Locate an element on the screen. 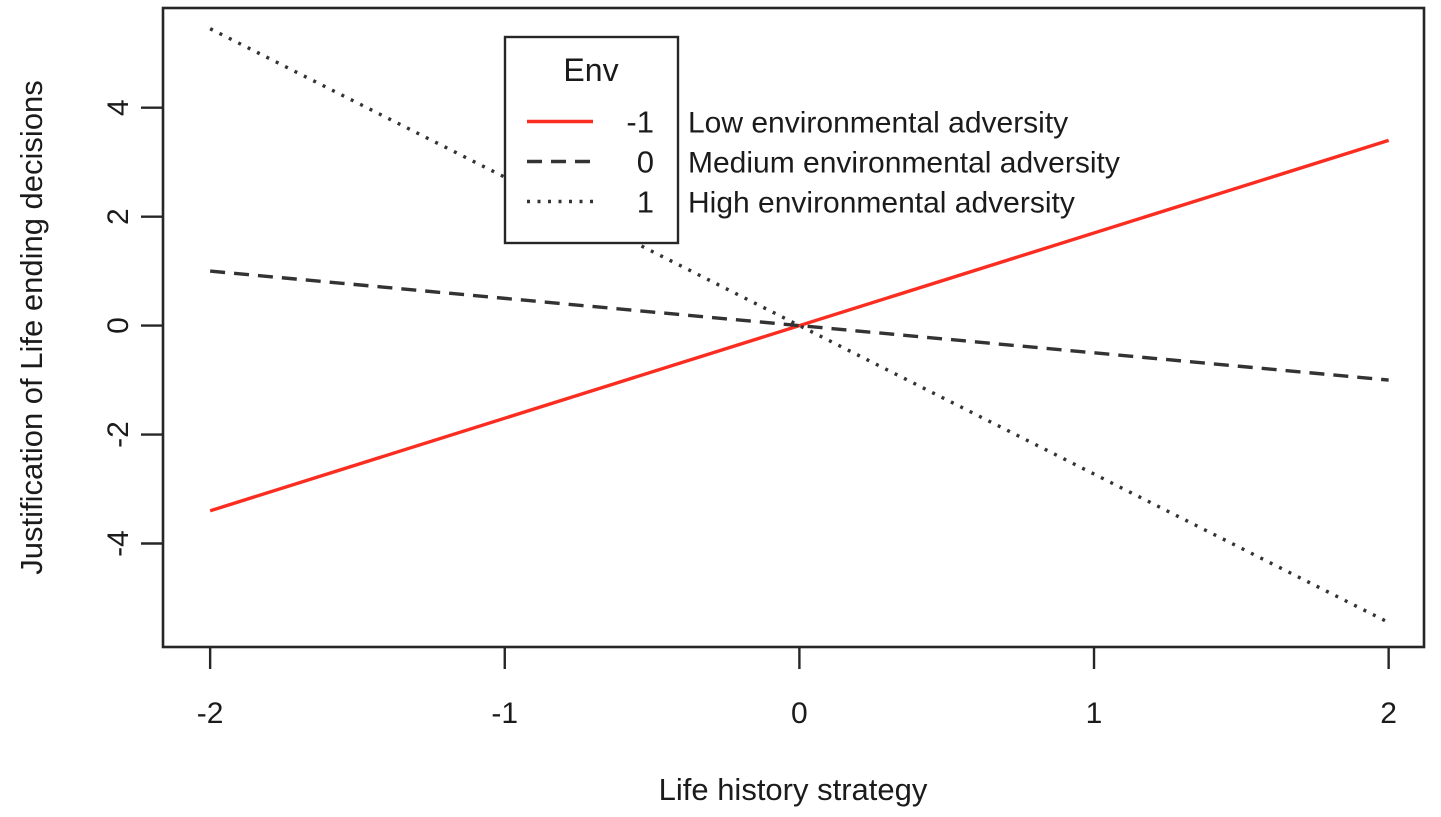 This screenshot has height=817, width=1441. y-tick-label: 0 is located at coordinates (118, 325).